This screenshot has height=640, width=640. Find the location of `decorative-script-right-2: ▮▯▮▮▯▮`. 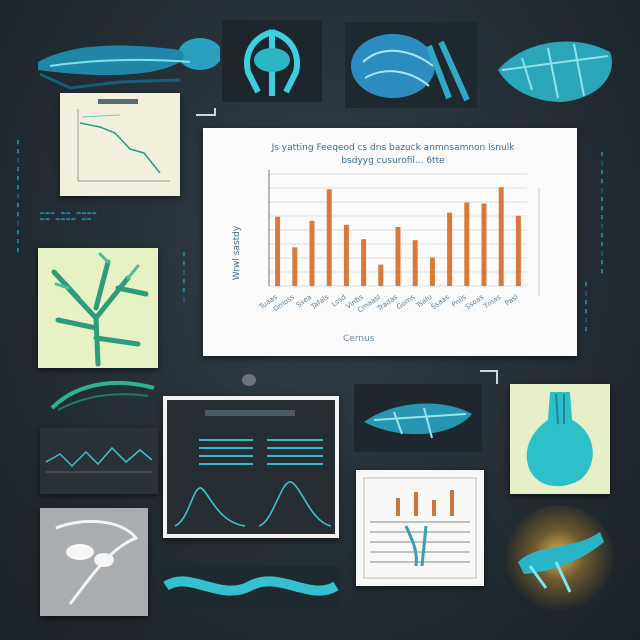

decorative-script-right-2: ▮▯▮▮▯▮ is located at coordinates (586, 307).